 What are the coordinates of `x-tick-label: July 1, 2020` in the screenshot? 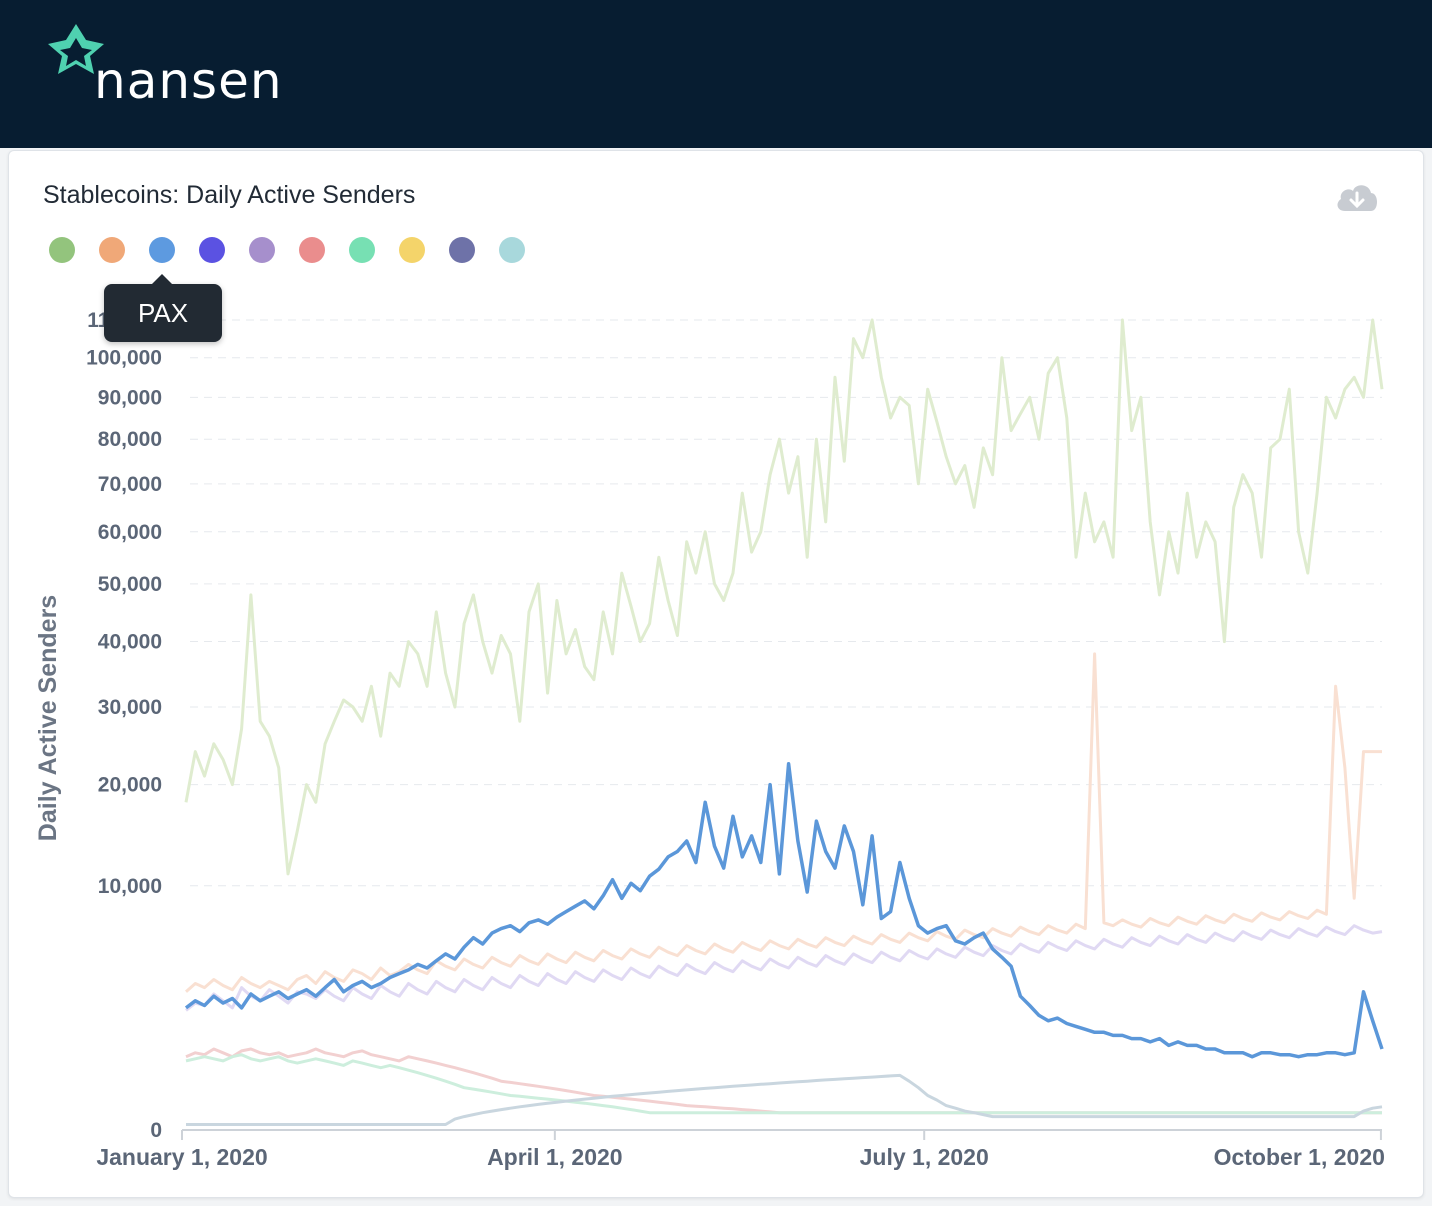 It's located at (924, 1157).